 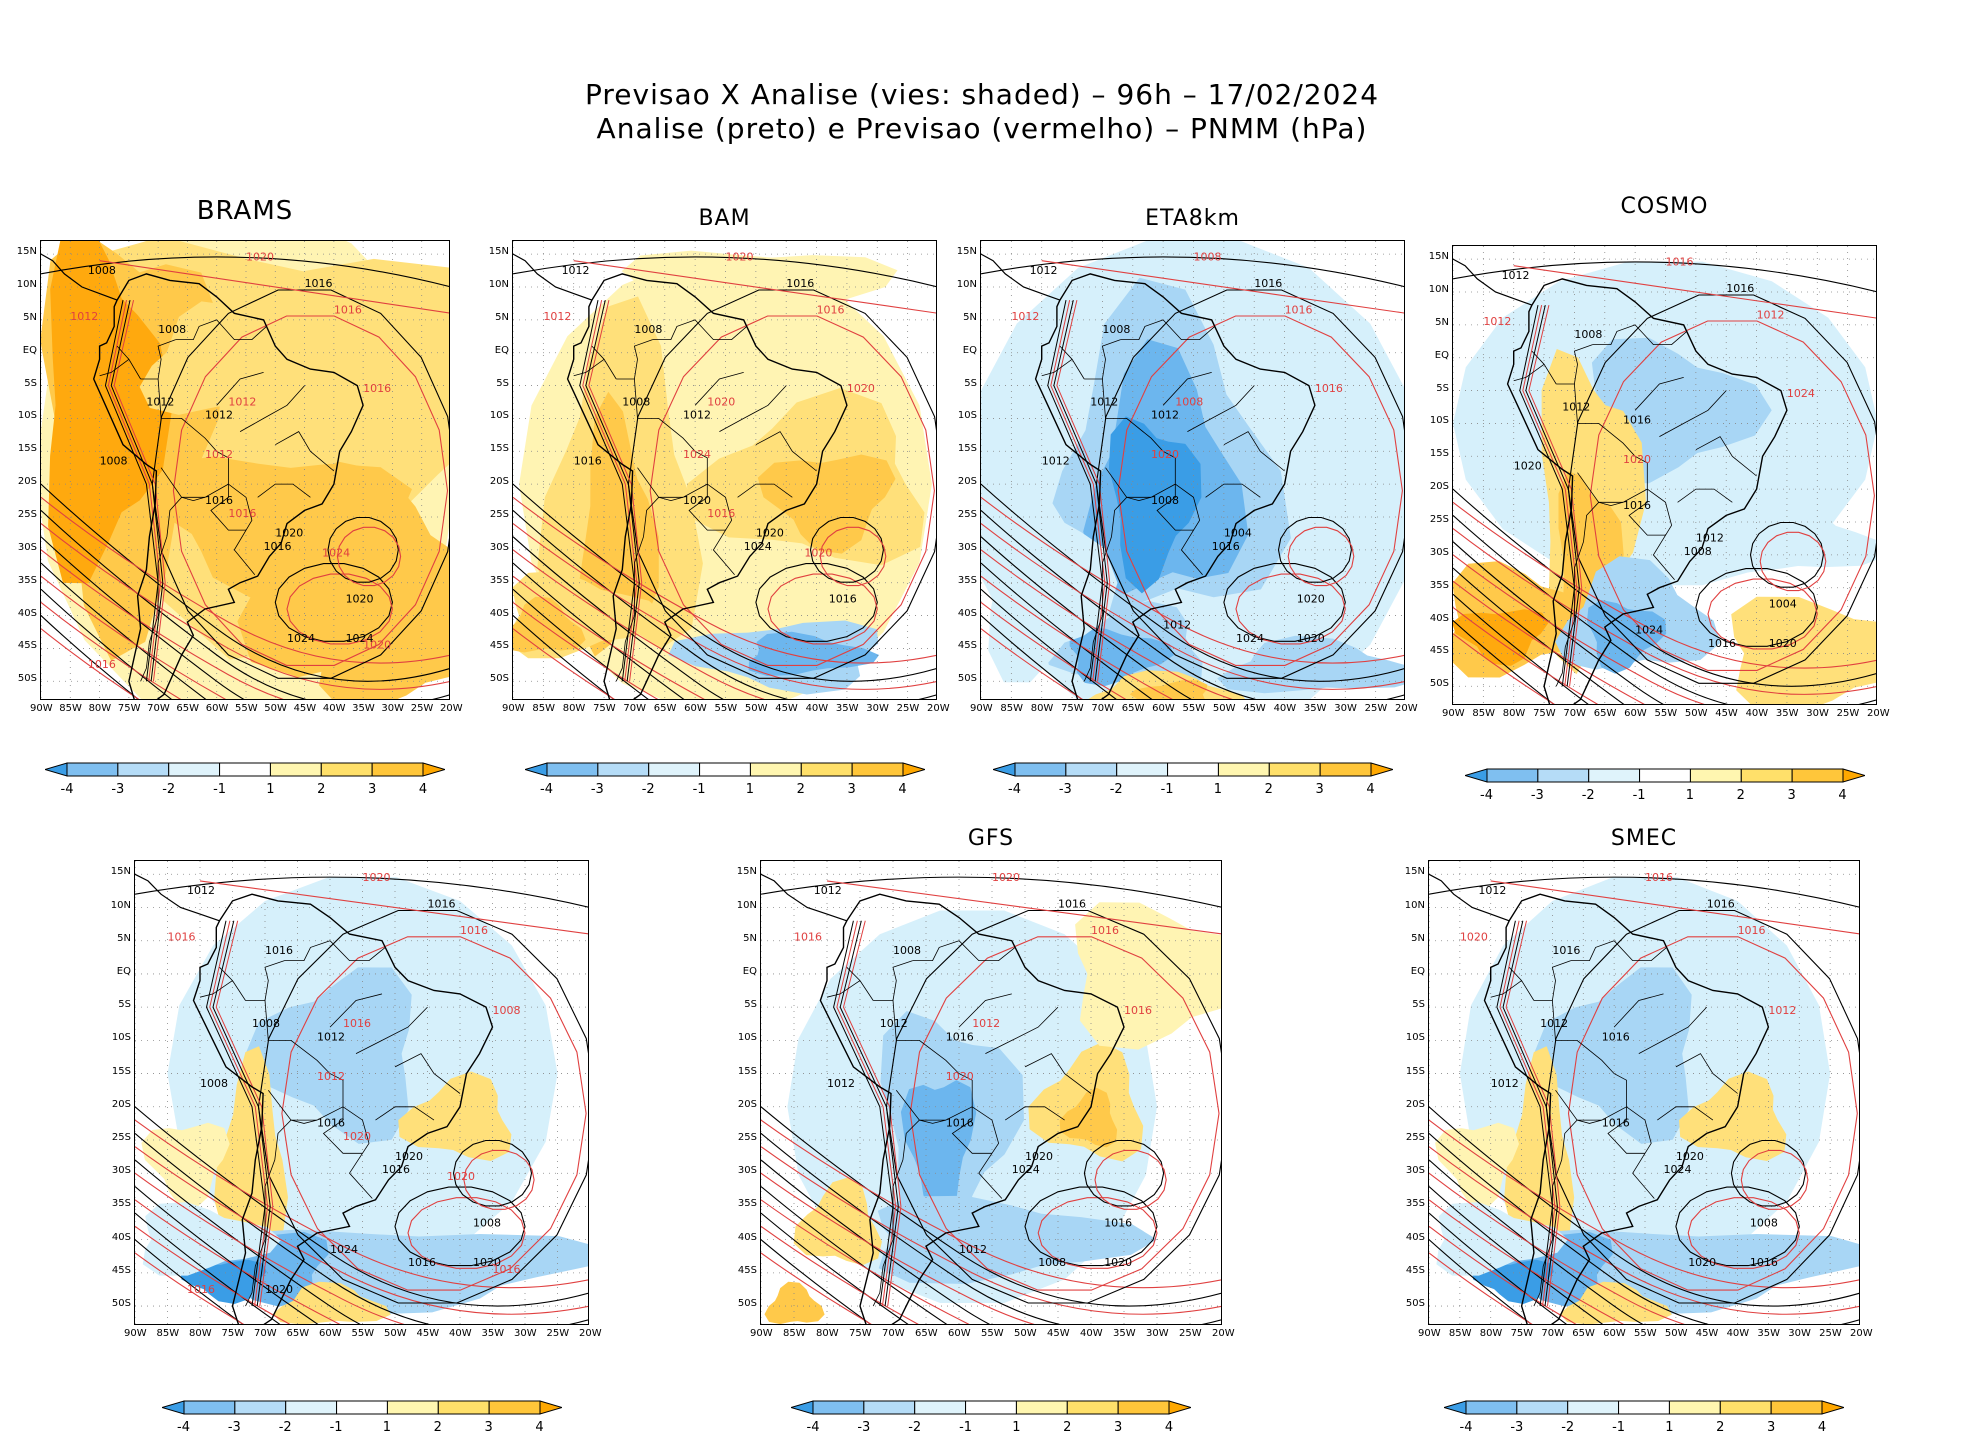 I want to click on lon-tick-label: 40W, so click(x=1091, y=1333).